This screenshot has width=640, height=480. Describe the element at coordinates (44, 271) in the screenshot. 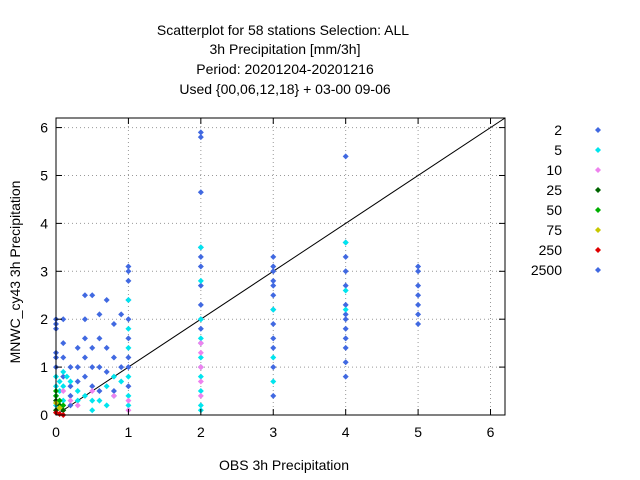

I see `y-tick-label: 3` at that location.